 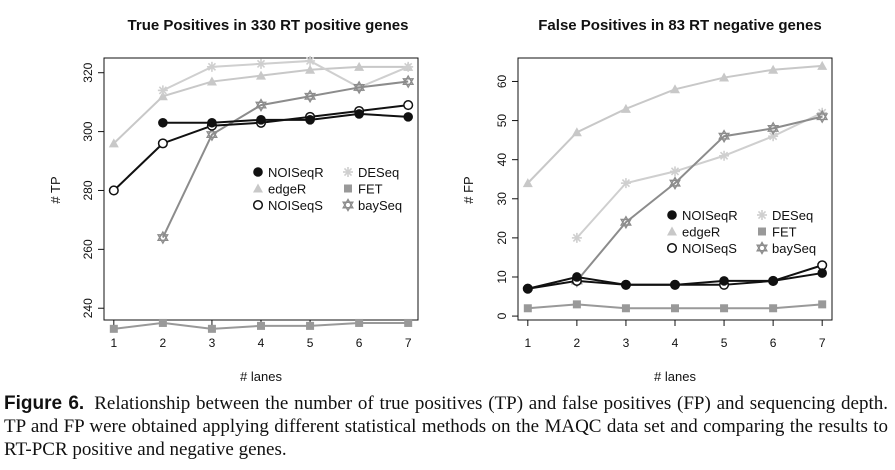 I want to click on y-tick-label: 300, so click(x=88, y=131).